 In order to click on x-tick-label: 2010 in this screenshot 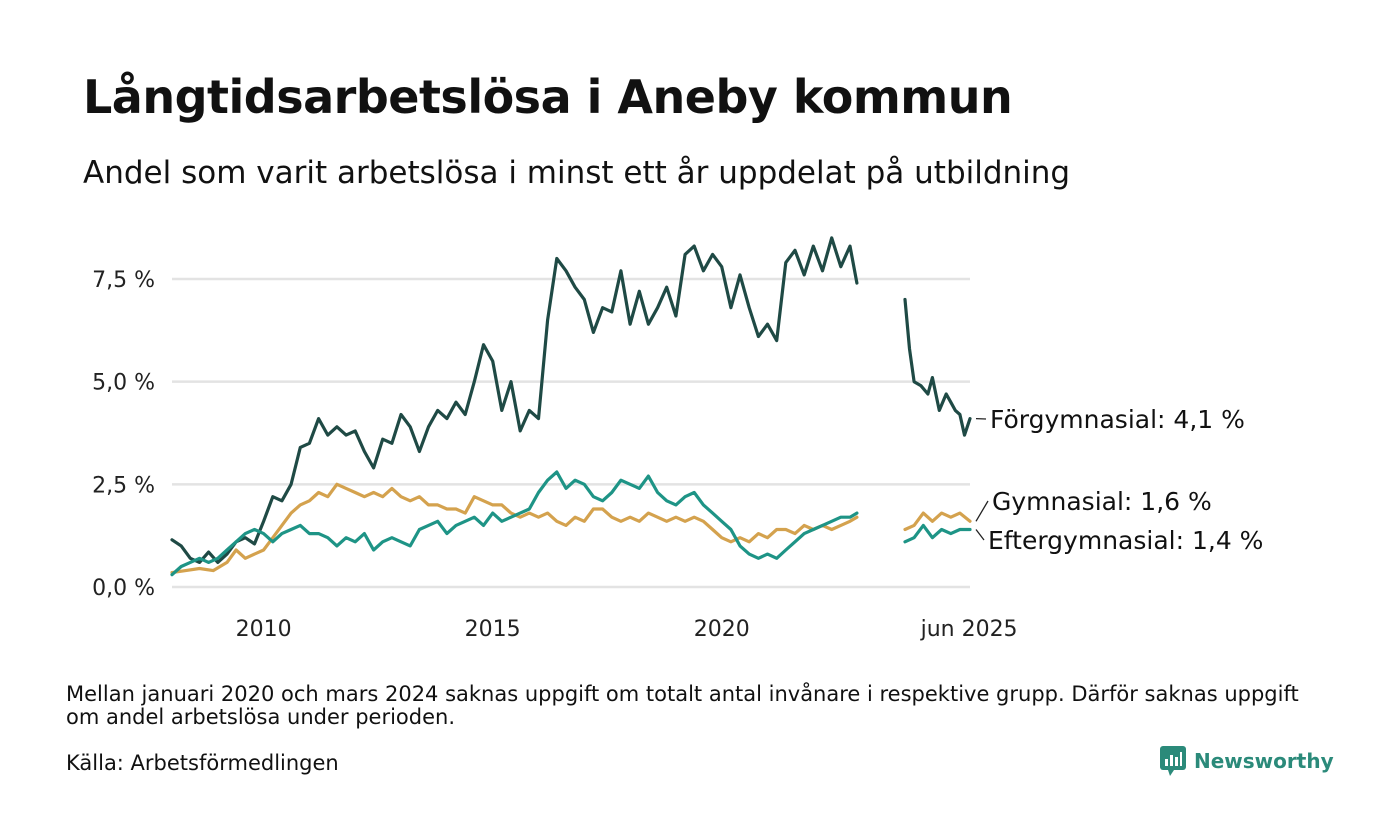, I will do `click(264, 629)`.